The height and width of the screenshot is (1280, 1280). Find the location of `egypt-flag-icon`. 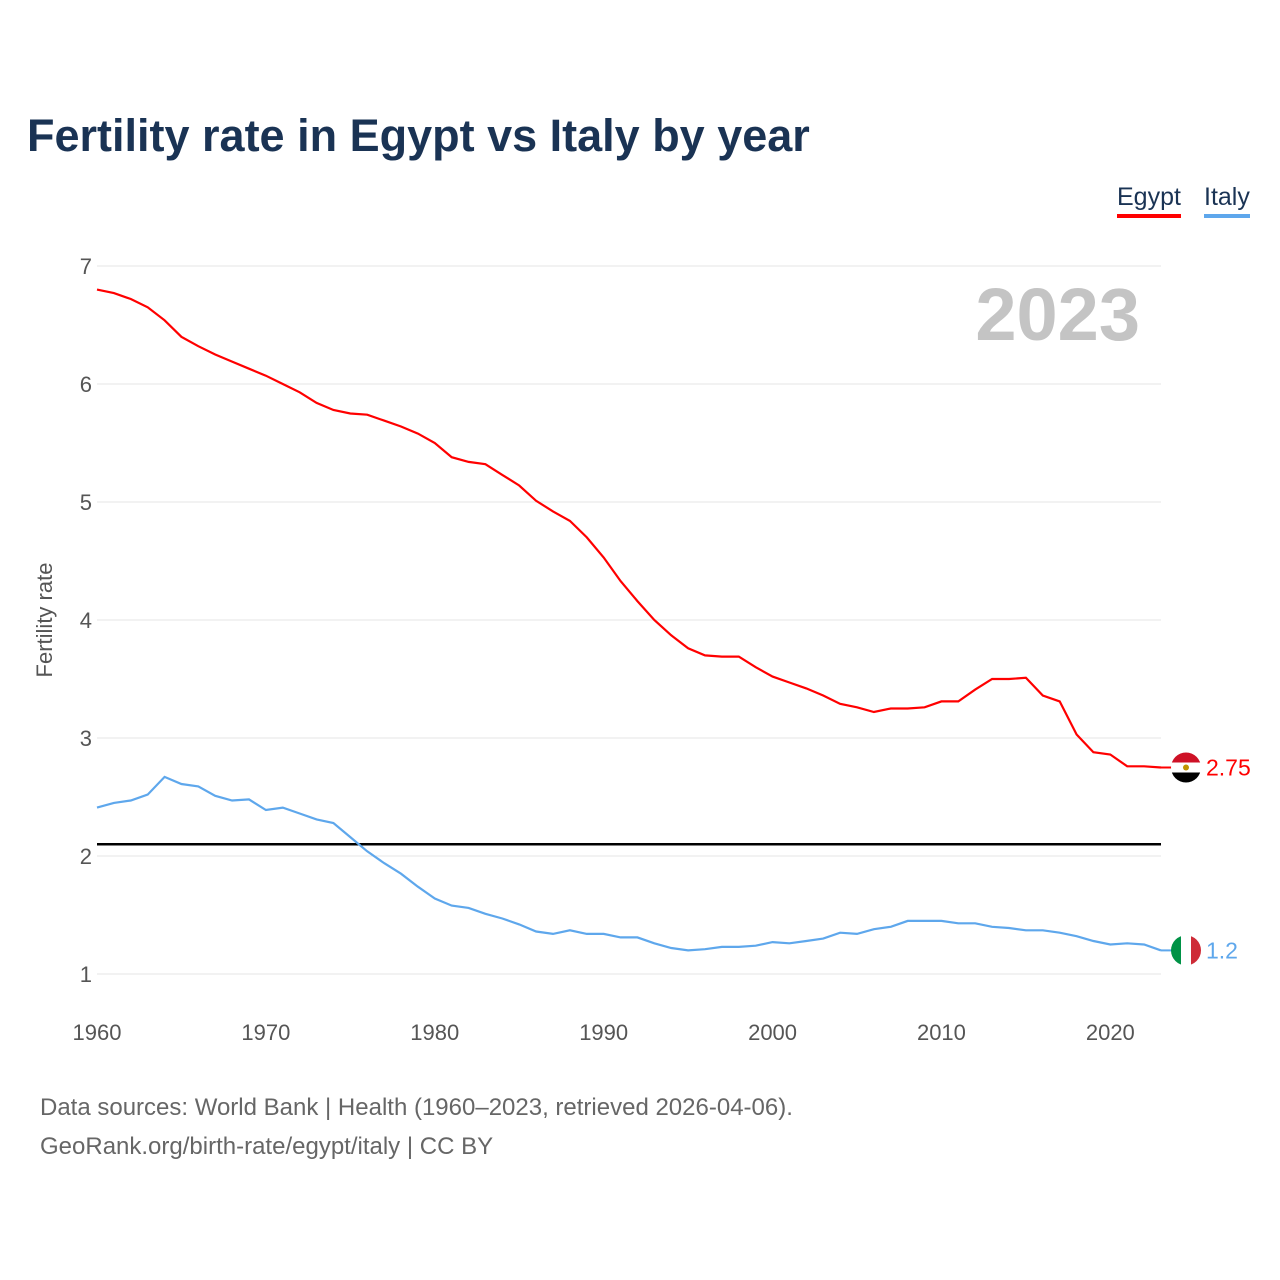

egypt-flag-icon is located at coordinates (1186, 767).